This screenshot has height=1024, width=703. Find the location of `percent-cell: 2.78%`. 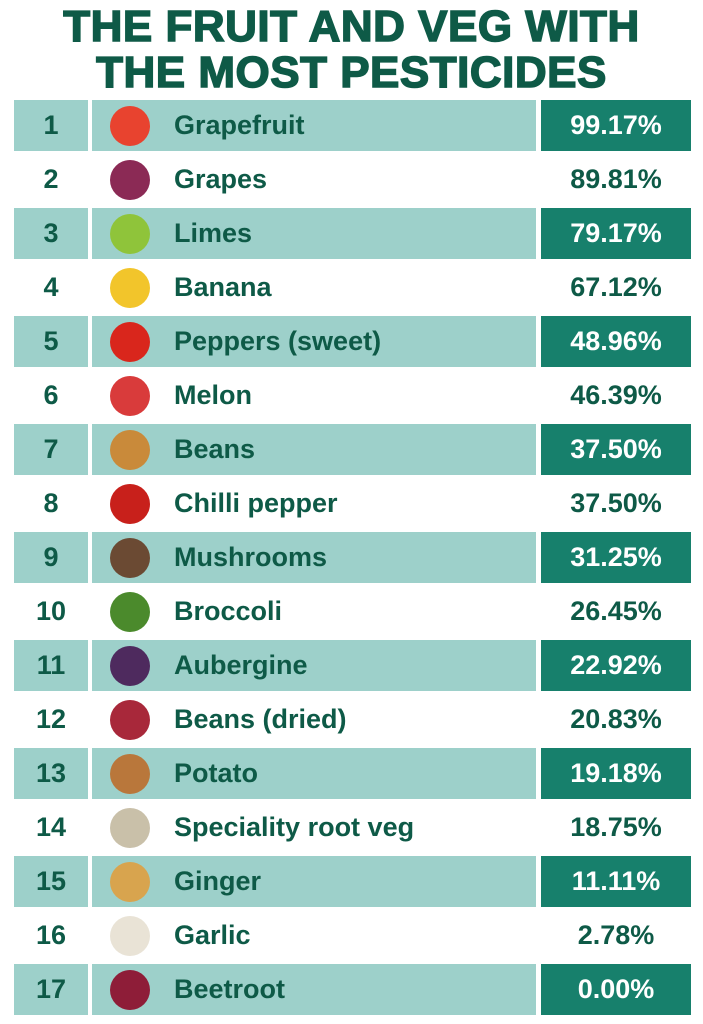

percent-cell: 2.78% is located at coordinates (616, 935).